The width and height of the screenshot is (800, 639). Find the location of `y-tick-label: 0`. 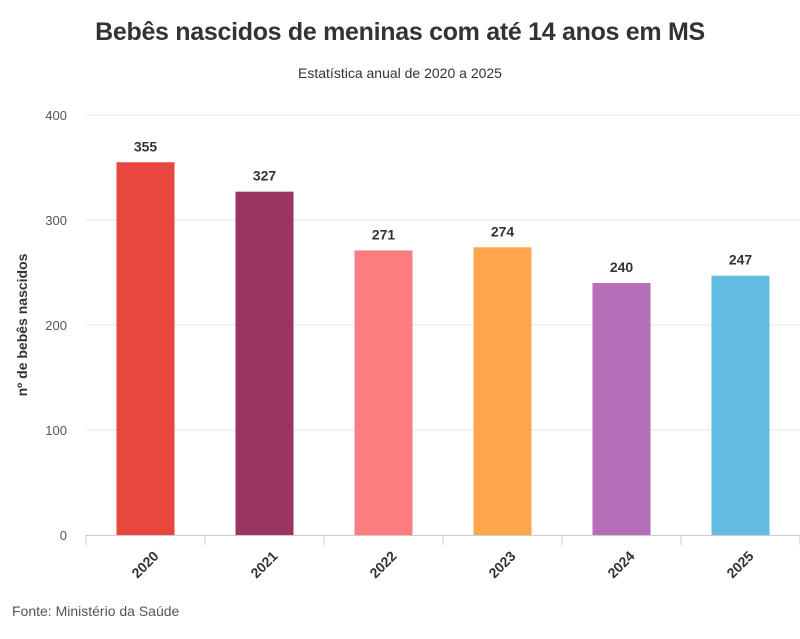

y-tick-label: 0 is located at coordinates (63, 535).